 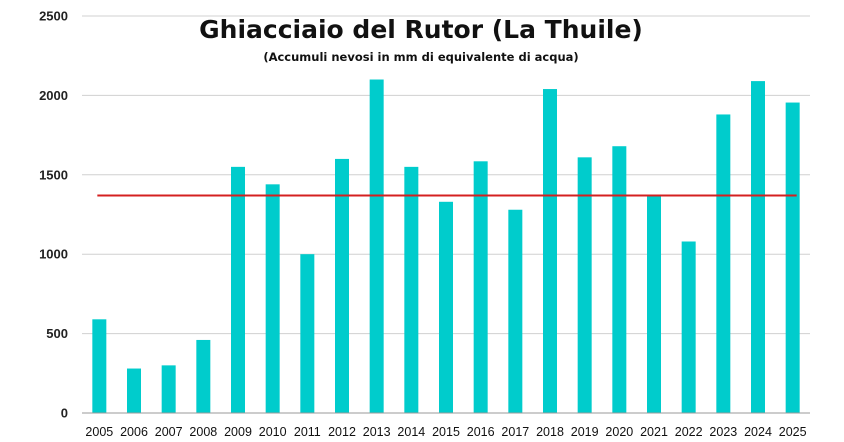 I want to click on bar-2012, so click(x=342, y=285).